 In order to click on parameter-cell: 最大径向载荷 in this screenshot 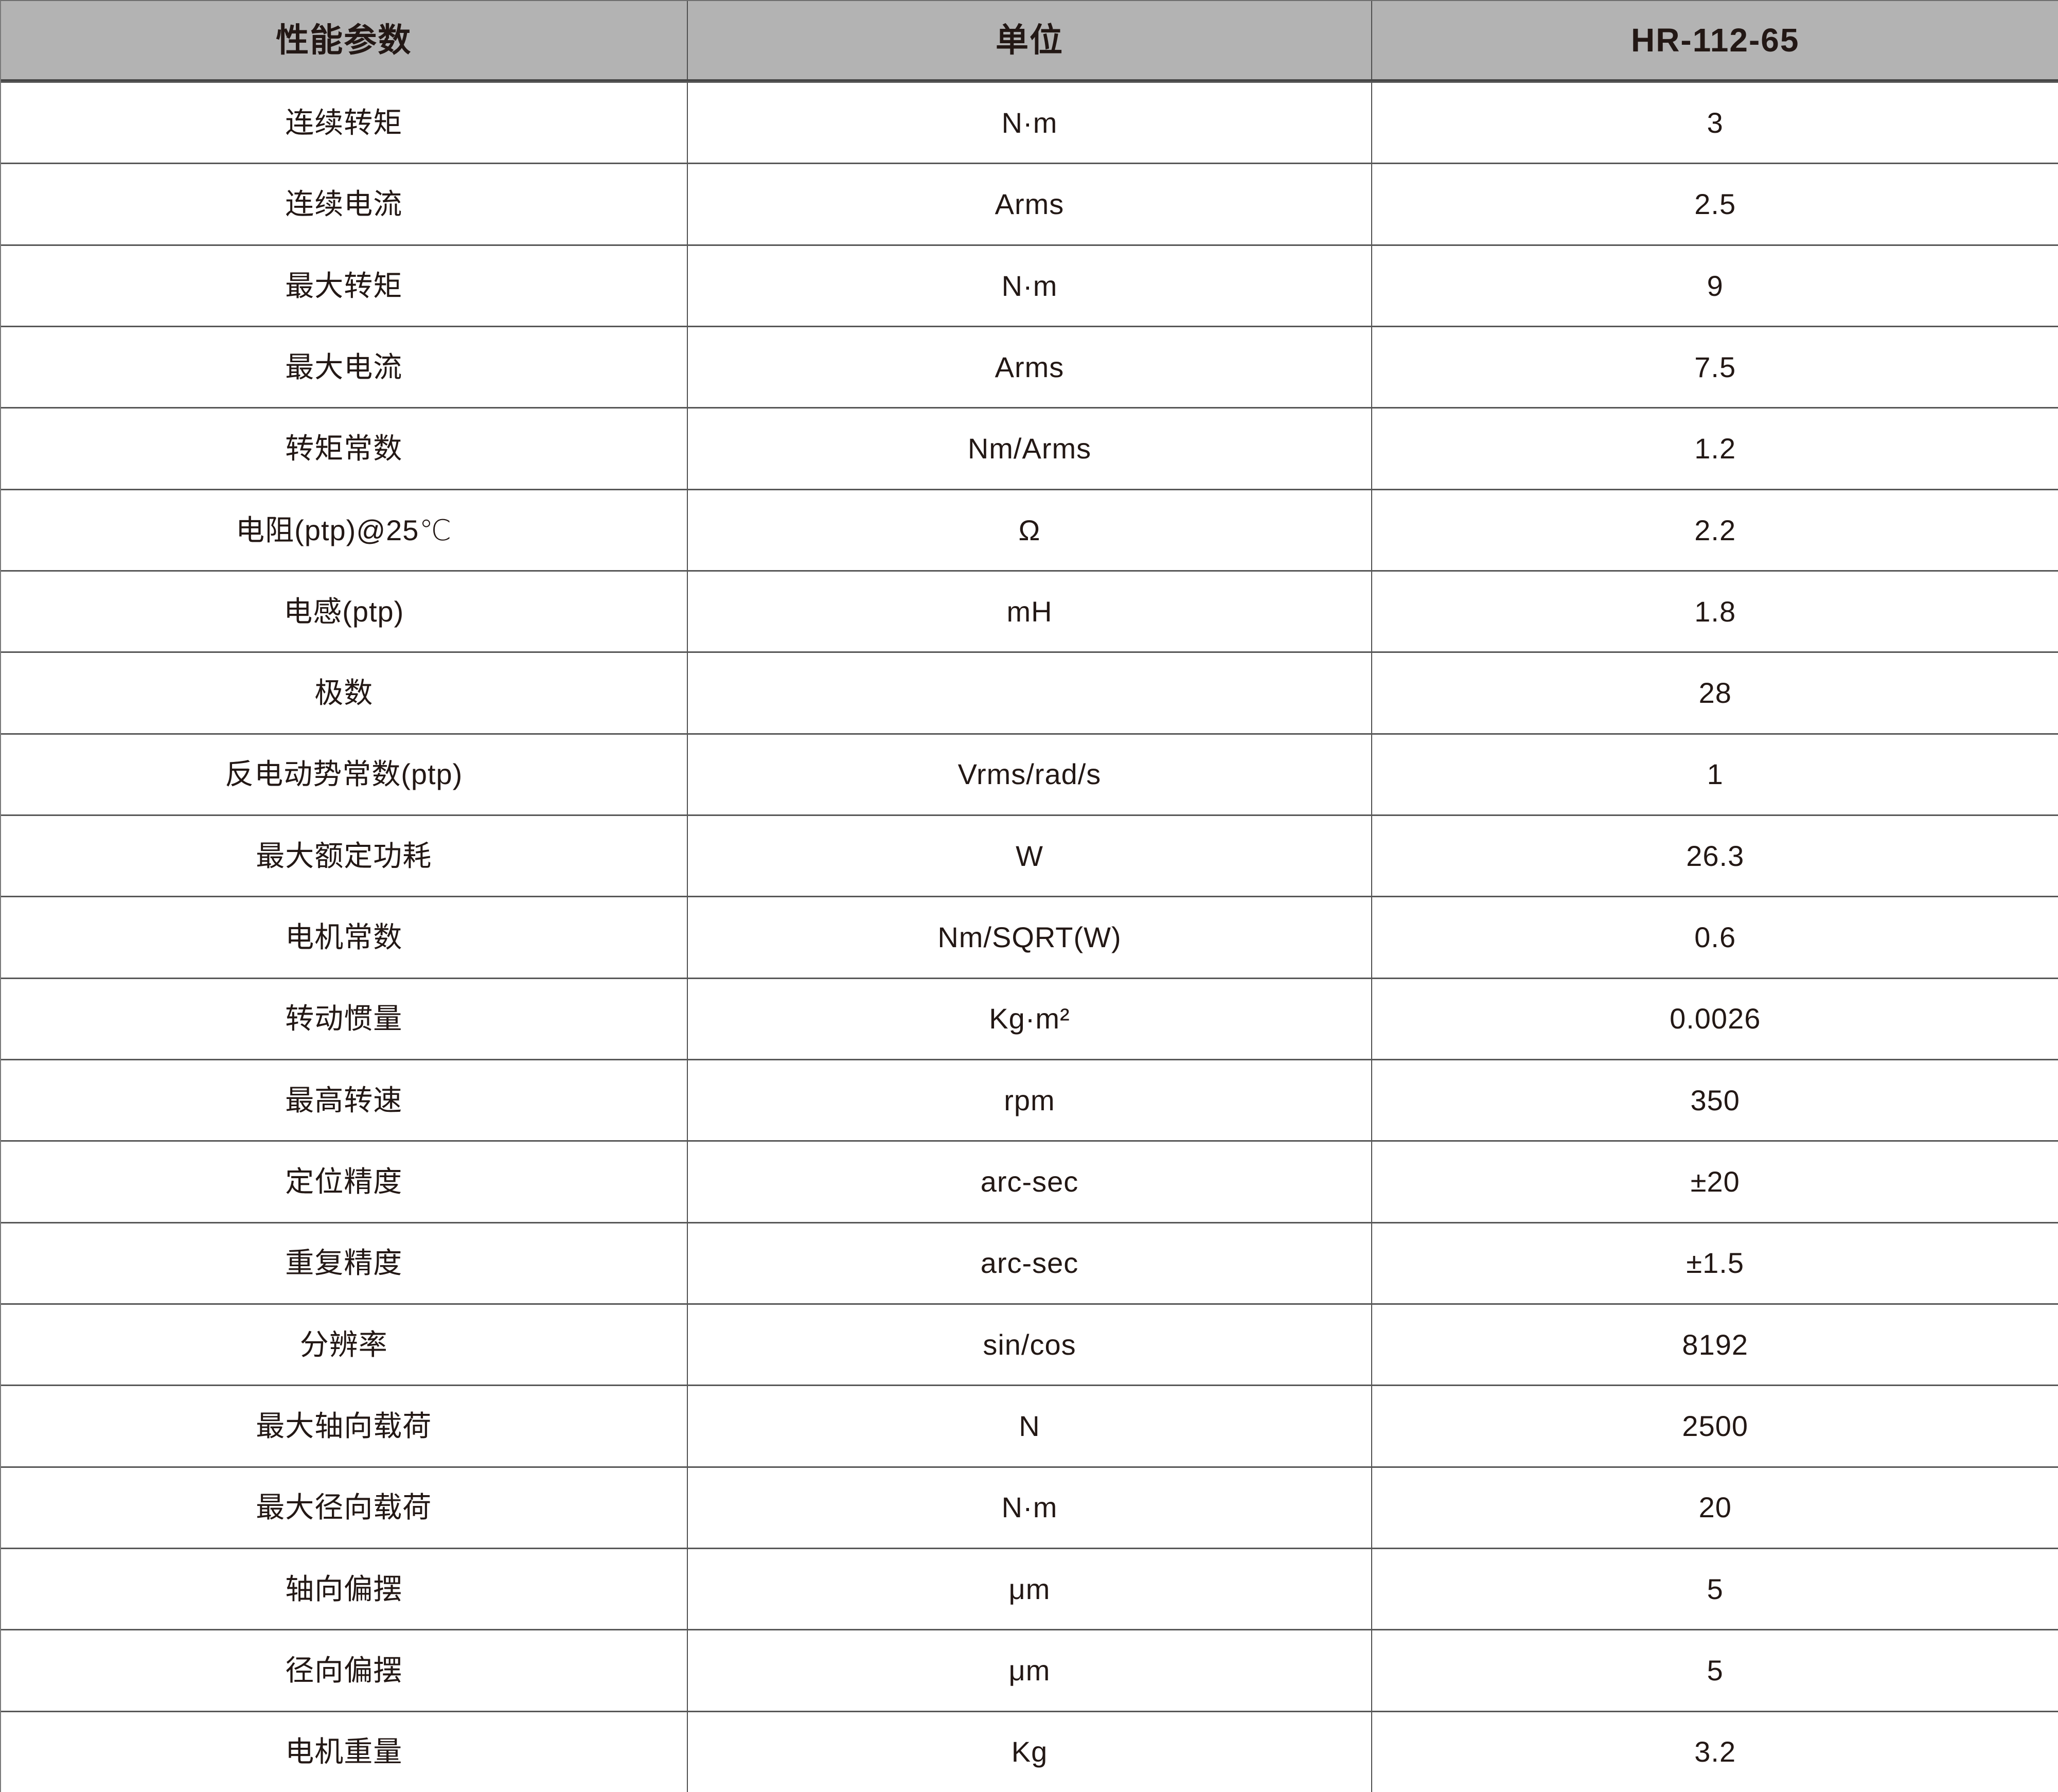, I will do `click(344, 1507)`.